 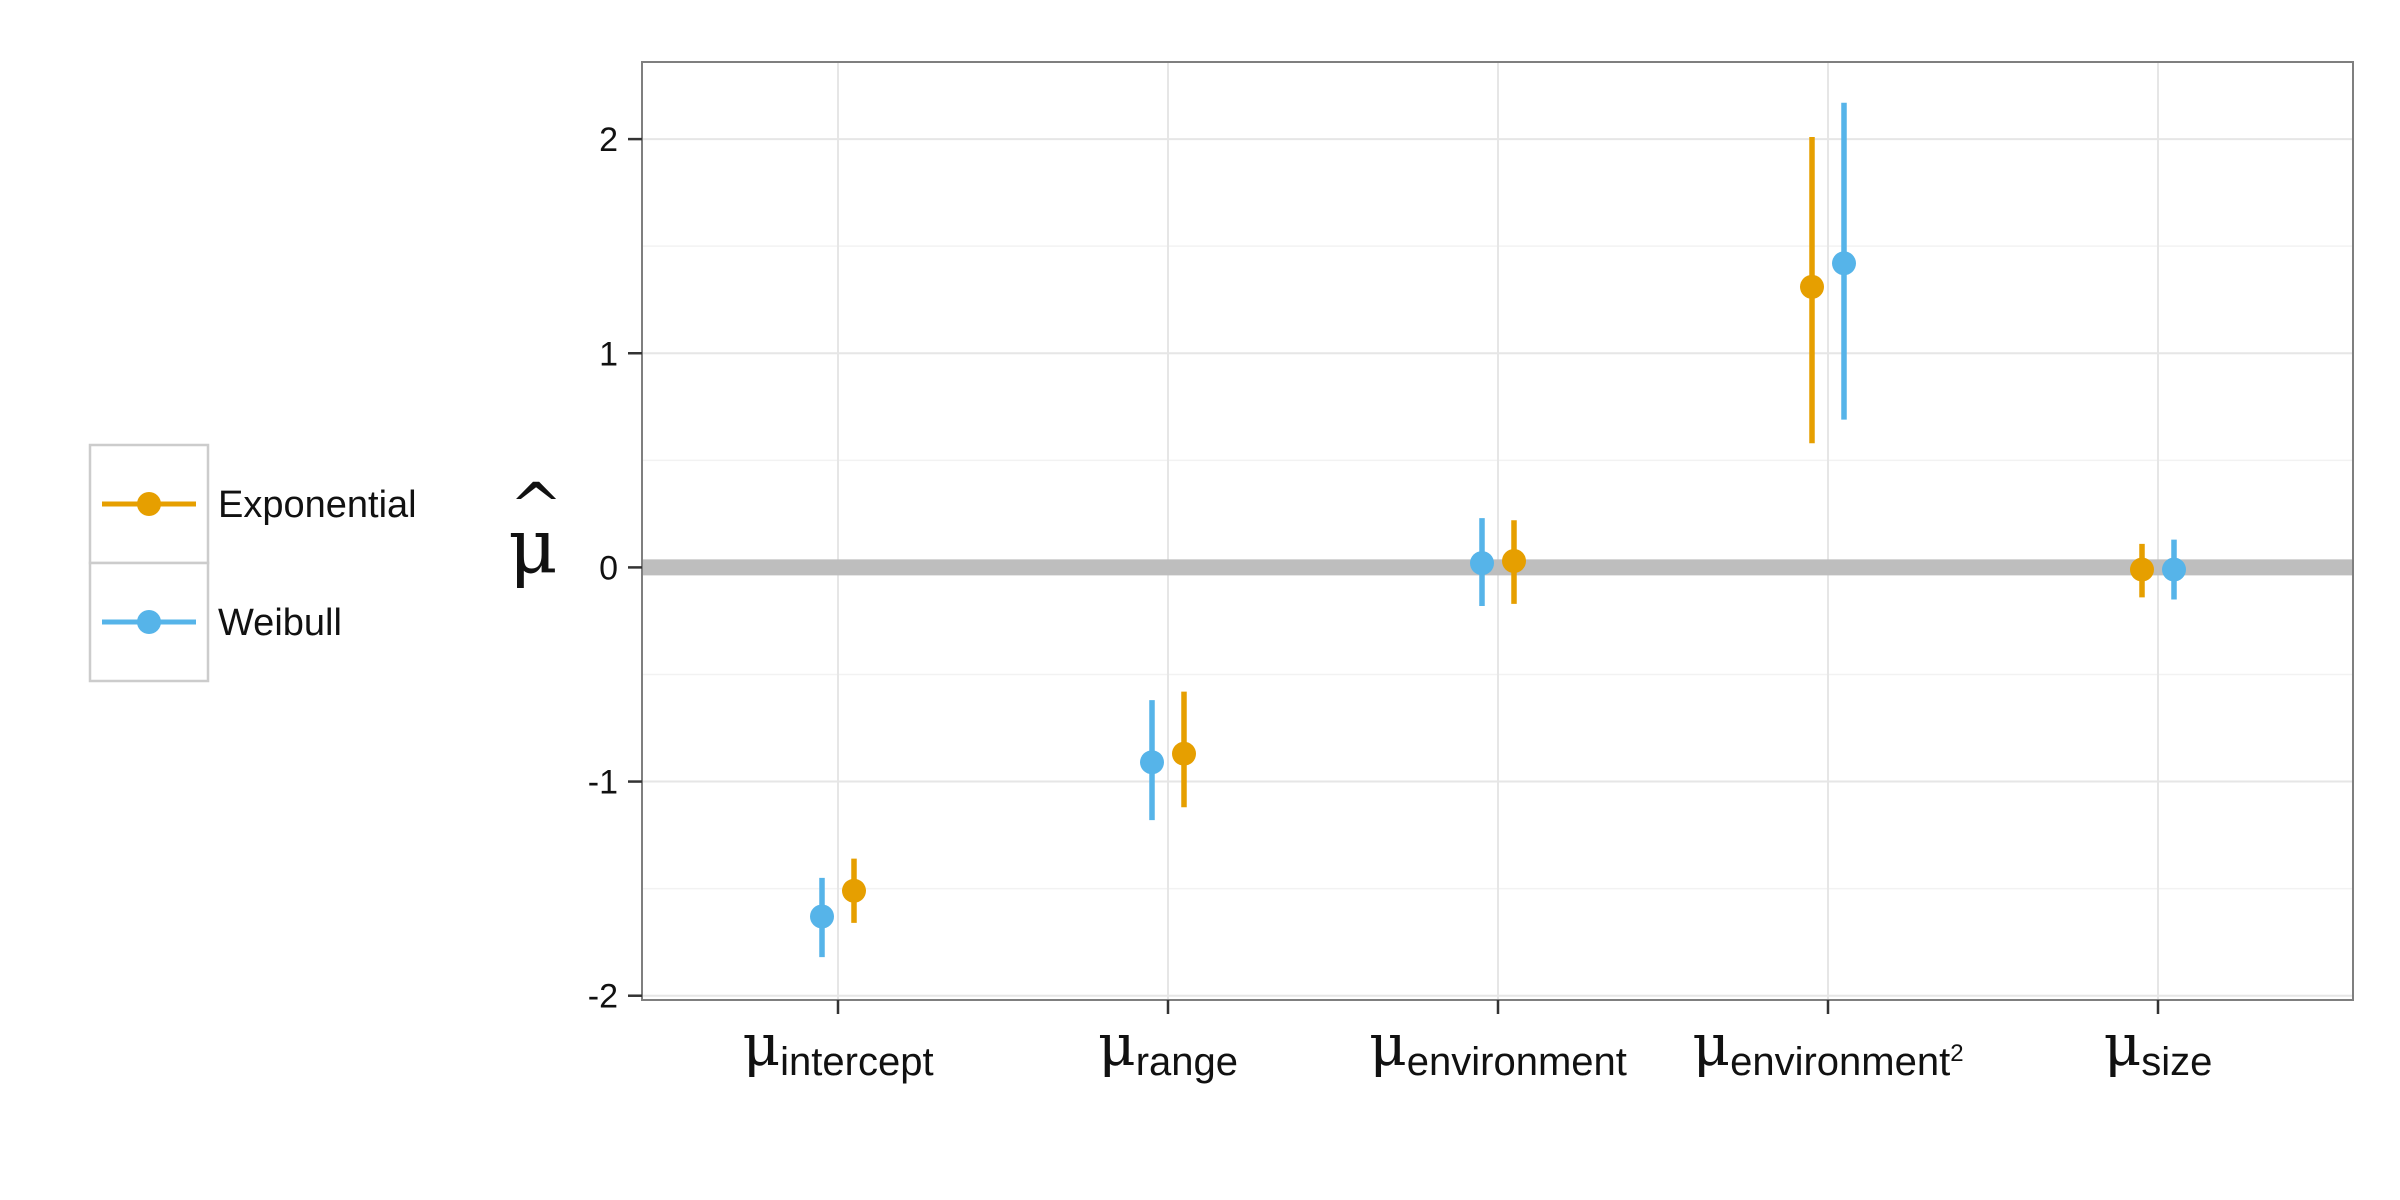 What do you see at coordinates (2176, 1062) in the screenshot?
I see `x-tick-label-subscript: size` at bounding box center [2176, 1062].